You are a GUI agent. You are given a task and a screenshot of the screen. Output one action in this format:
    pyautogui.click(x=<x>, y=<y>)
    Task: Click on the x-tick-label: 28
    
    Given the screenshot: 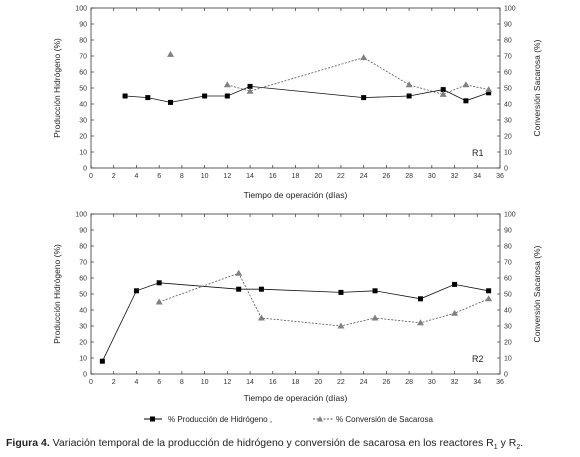 What is the action you would take?
    pyautogui.click(x=409, y=382)
    